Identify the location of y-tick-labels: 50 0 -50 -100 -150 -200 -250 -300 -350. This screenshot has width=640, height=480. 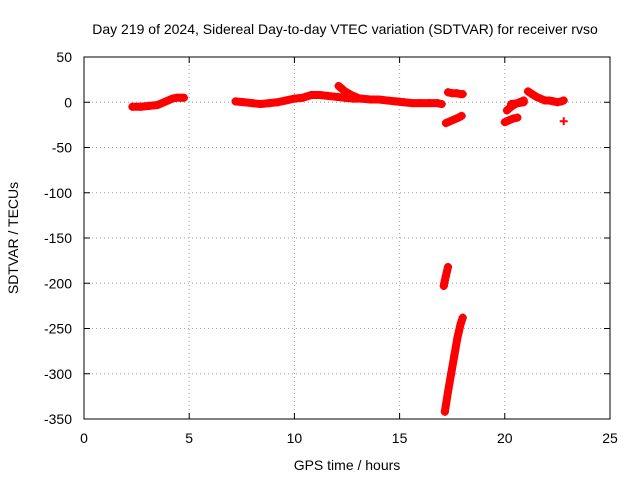
(58, 238).